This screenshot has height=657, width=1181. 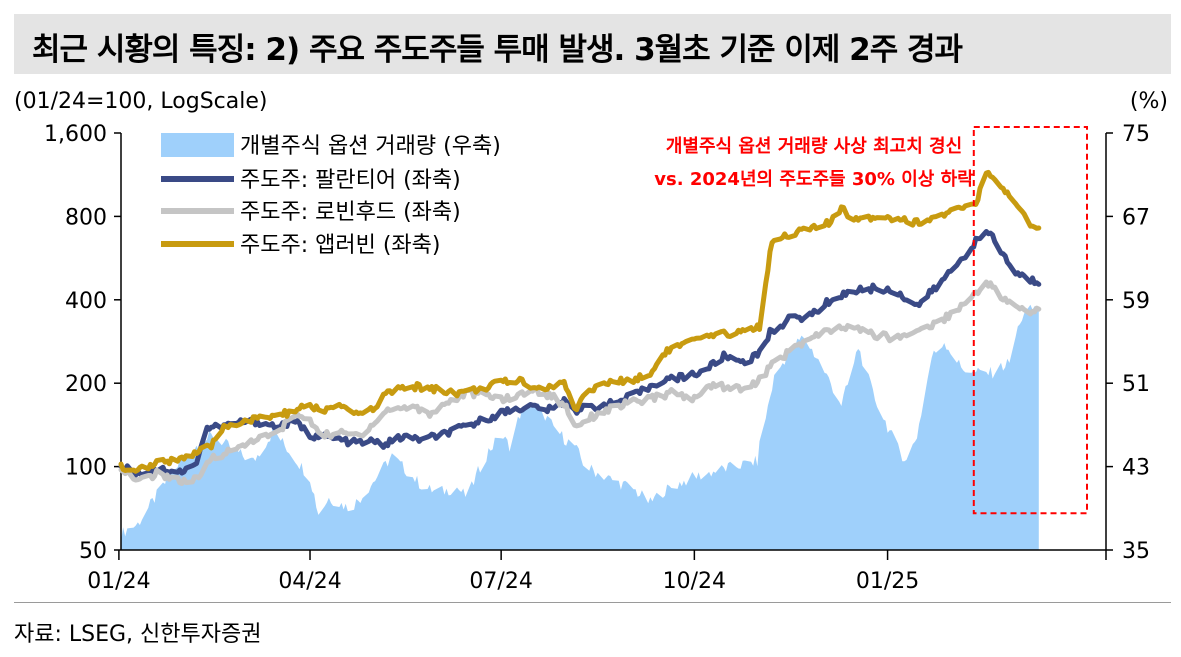 I want to click on x-tick-label: 01/24, so click(x=118, y=581).